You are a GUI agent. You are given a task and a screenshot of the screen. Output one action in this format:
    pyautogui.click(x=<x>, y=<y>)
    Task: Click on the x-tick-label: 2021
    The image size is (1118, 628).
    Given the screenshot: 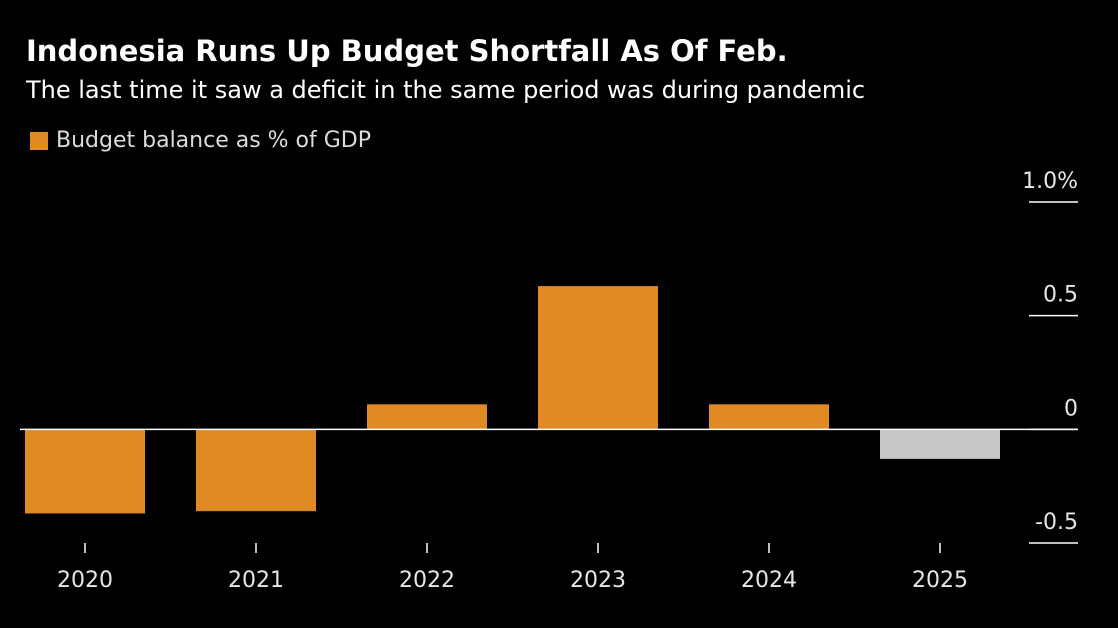 What is the action you would take?
    pyautogui.click(x=256, y=580)
    